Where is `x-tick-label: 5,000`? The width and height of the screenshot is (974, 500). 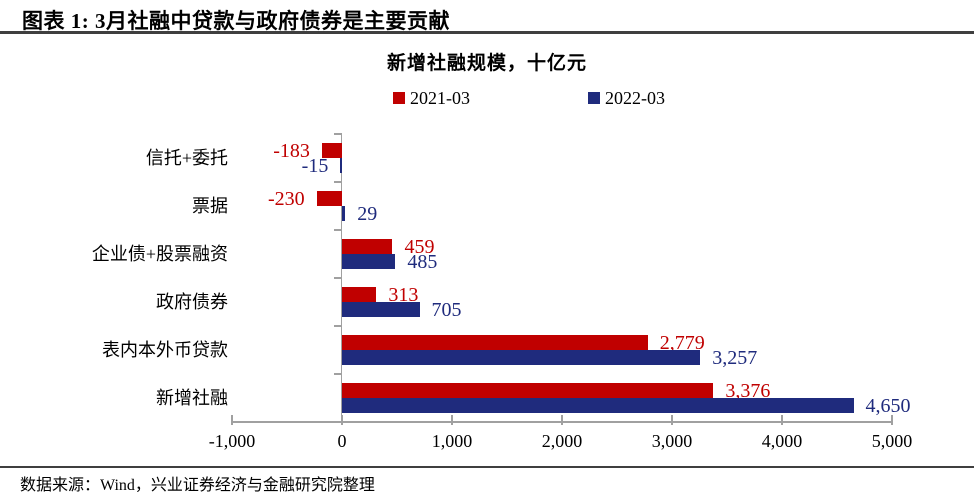
x-tick-label: 5,000 is located at coordinates (892, 441).